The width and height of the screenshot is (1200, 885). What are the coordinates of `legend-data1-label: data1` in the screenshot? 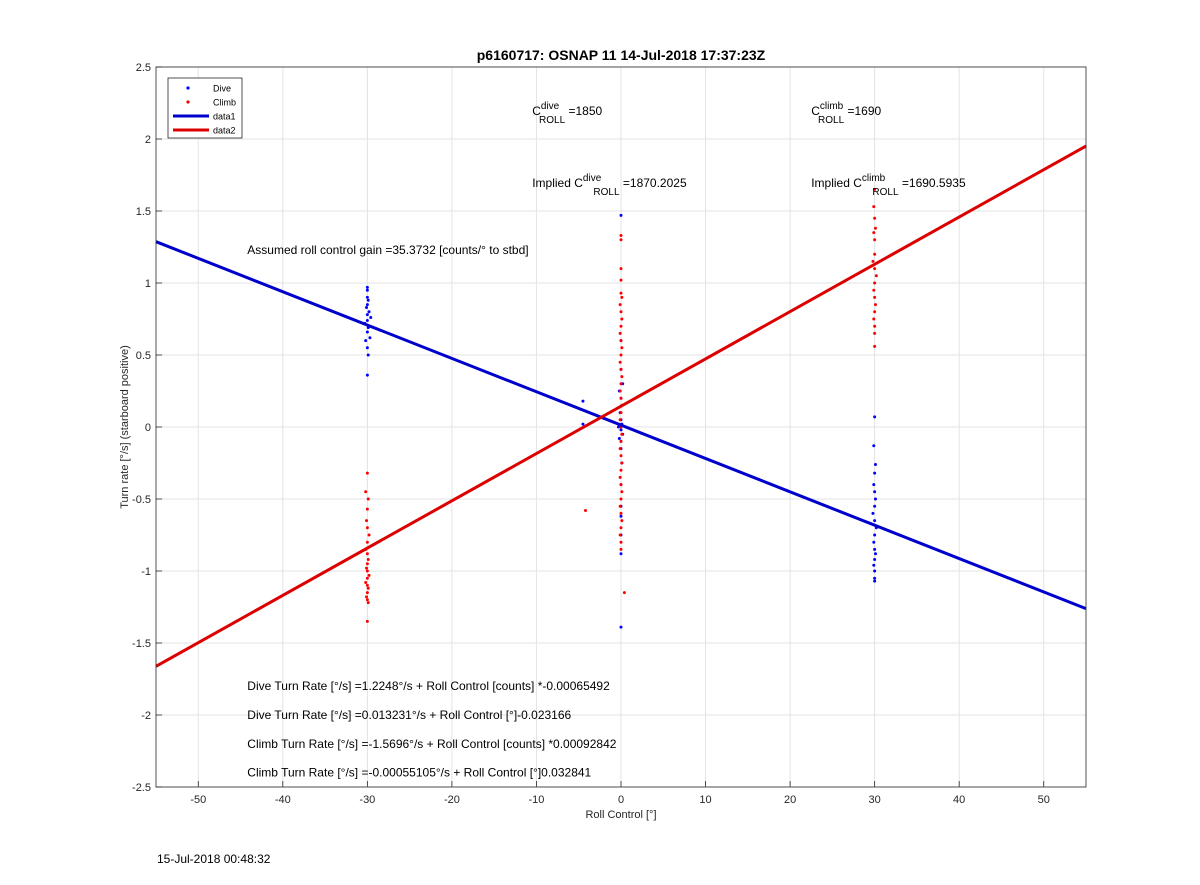 It's located at (224, 117).